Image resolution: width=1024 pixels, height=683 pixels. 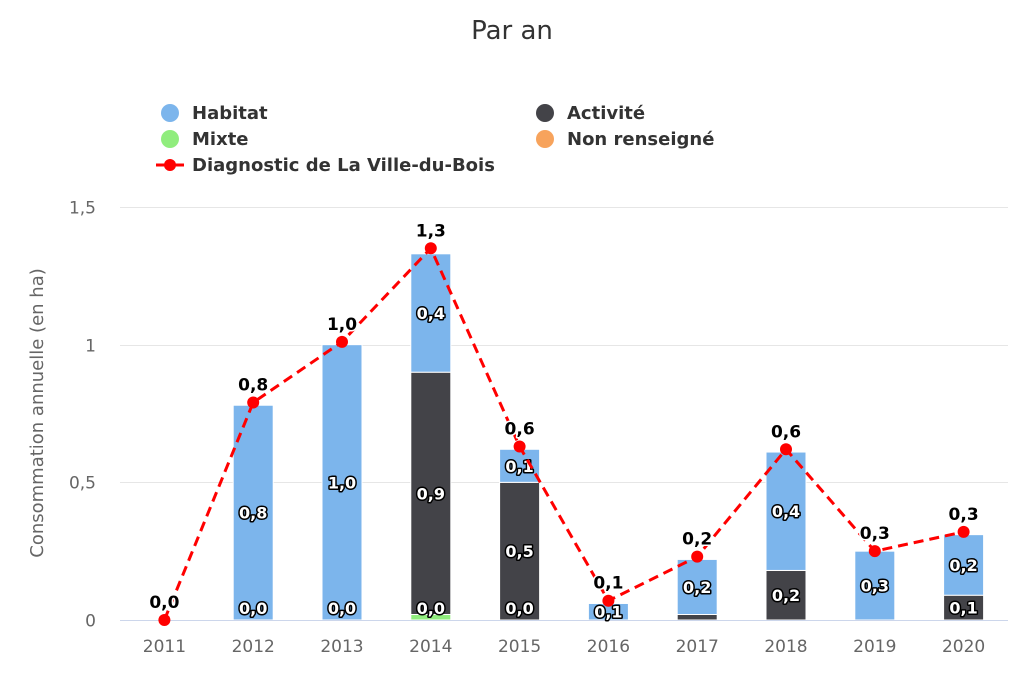 What do you see at coordinates (785, 647) in the screenshot?
I see `x-tick-label: 2018` at bounding box center [785, 647].